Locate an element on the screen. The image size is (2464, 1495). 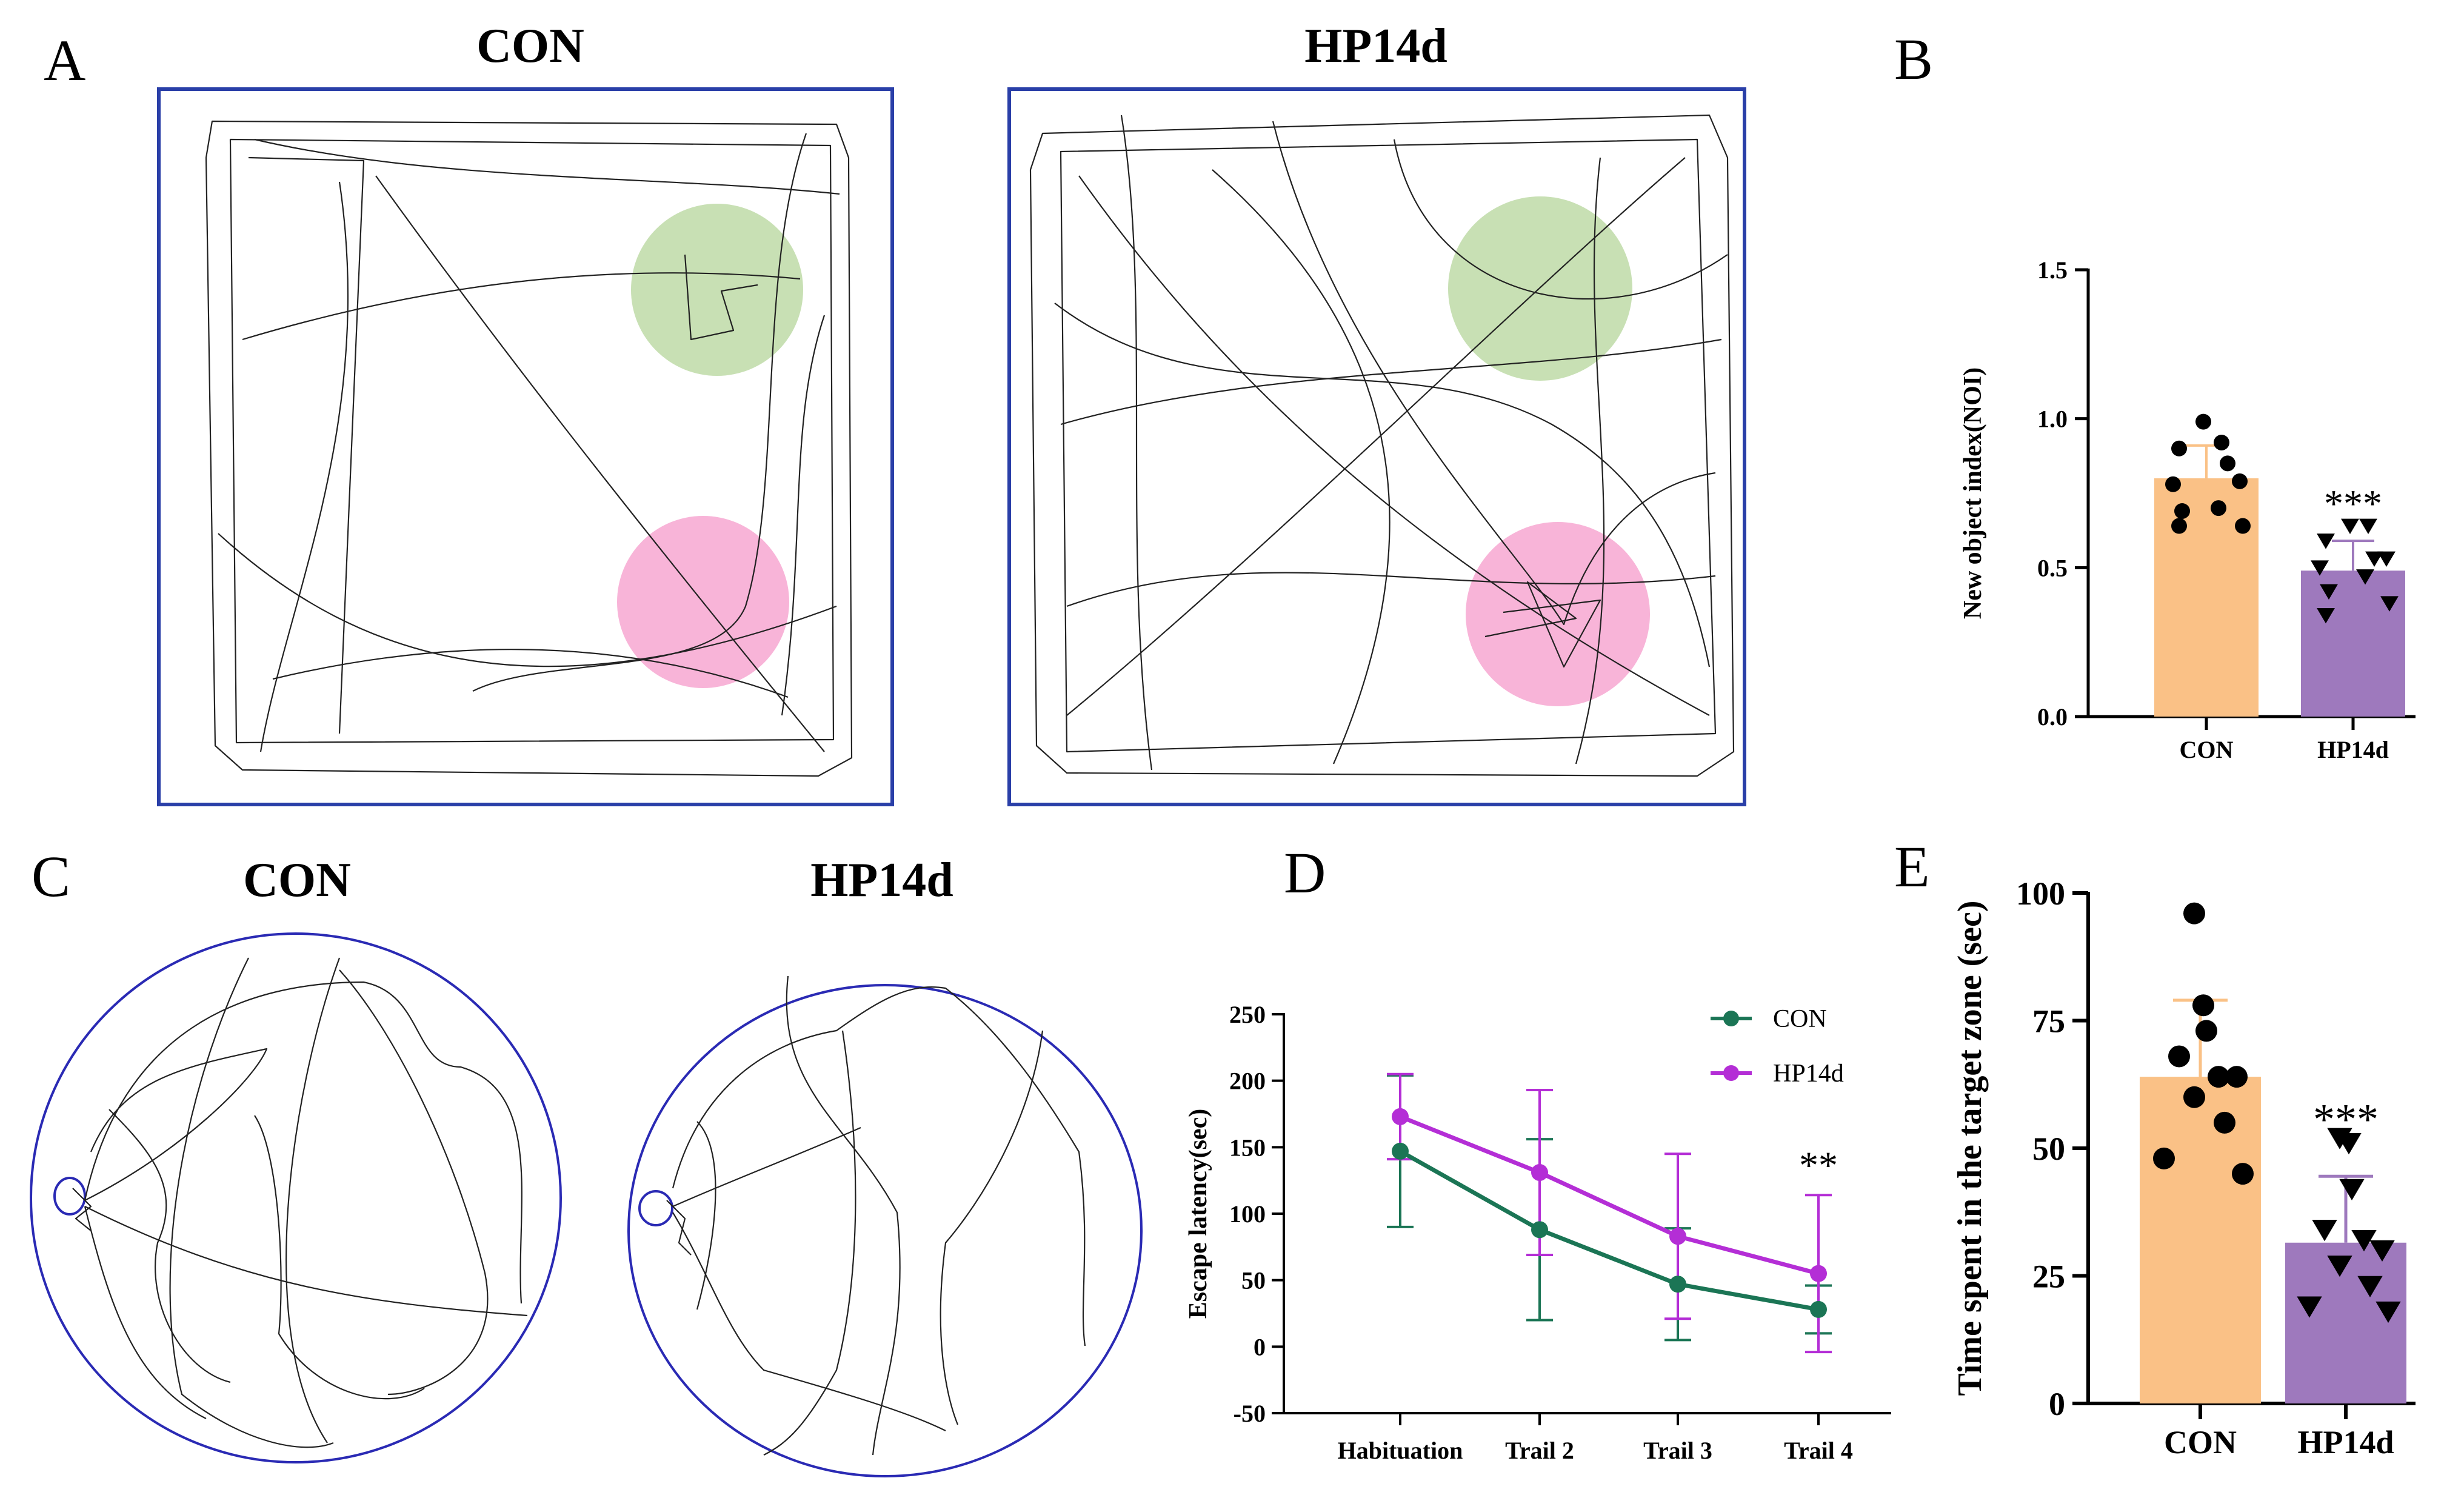
panel-a-arena-con is located at coordinates (525, 446).